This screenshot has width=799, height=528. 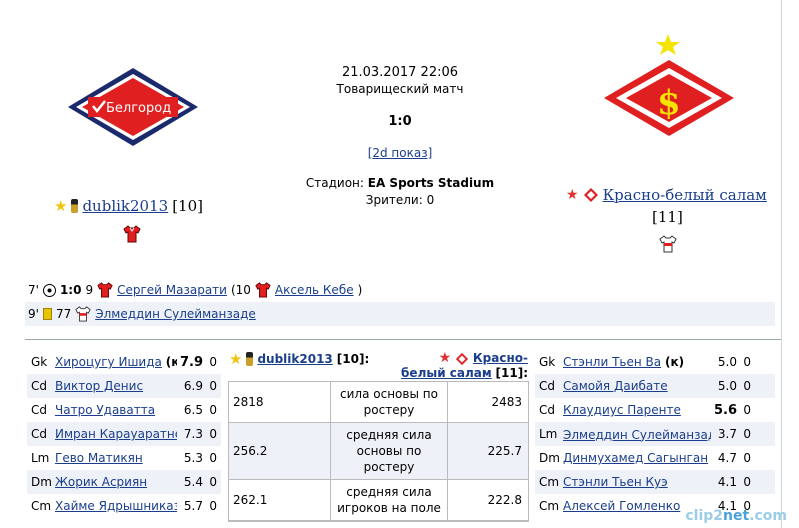 I want to click on player-link: Хайме Ядрышниказ, so click(x=116, y=506).